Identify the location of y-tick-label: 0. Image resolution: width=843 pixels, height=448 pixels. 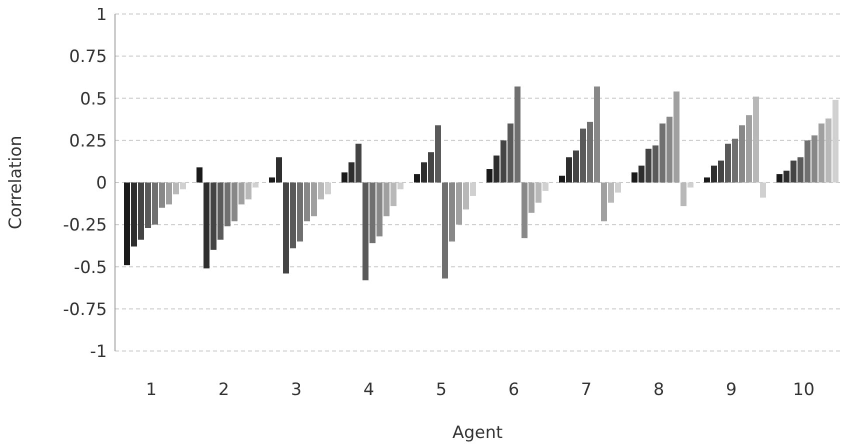
(101, 184).